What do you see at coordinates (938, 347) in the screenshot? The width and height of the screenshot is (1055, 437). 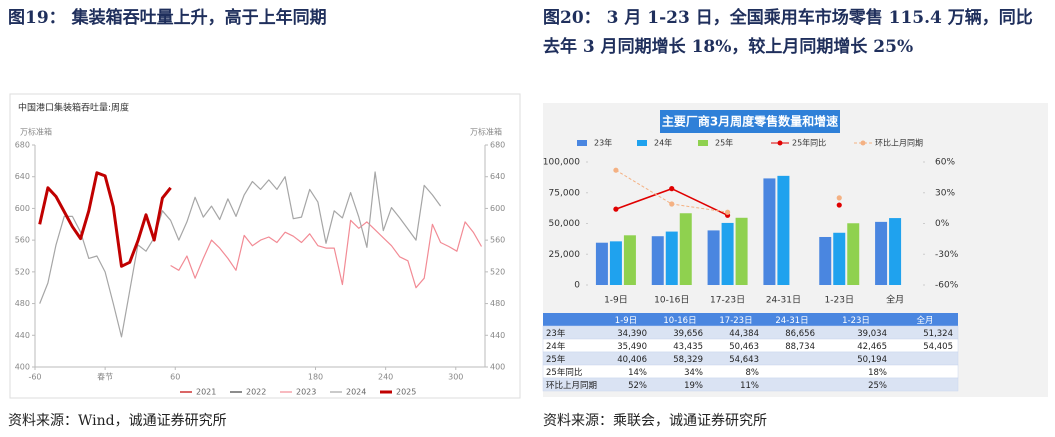 I see `table-cell: 54,405` at bounding box center [938, 347].